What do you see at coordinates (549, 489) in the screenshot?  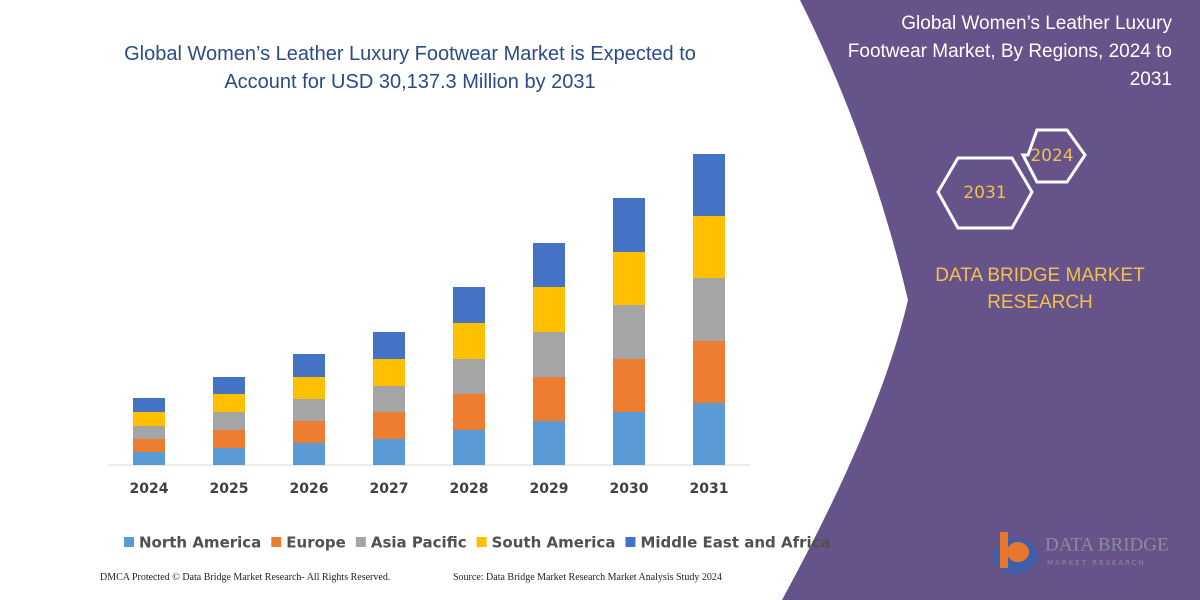 I see `x-tick-label: 2029` at bounding box center [549, 489].